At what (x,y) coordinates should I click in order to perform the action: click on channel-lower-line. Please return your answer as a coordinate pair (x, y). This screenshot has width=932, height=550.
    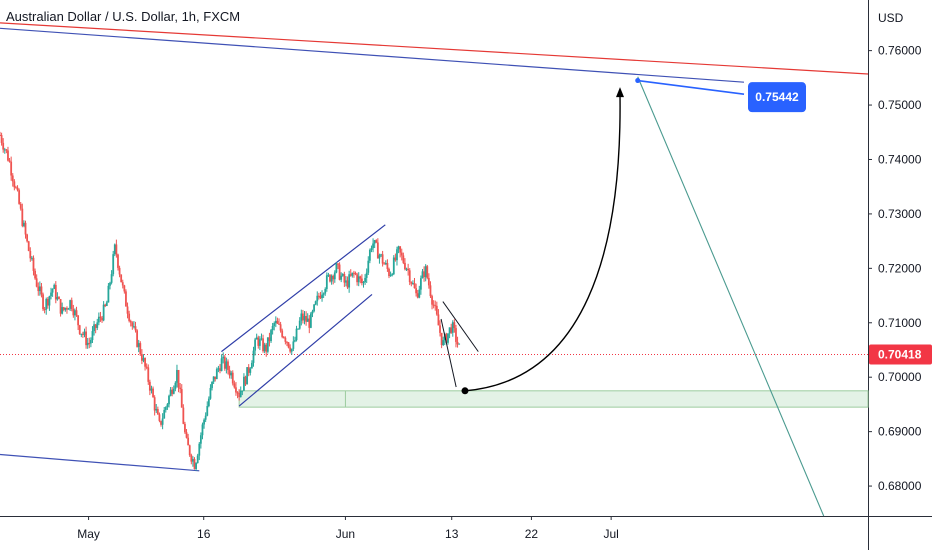
    Looking at the image, I should click on (305, 350).